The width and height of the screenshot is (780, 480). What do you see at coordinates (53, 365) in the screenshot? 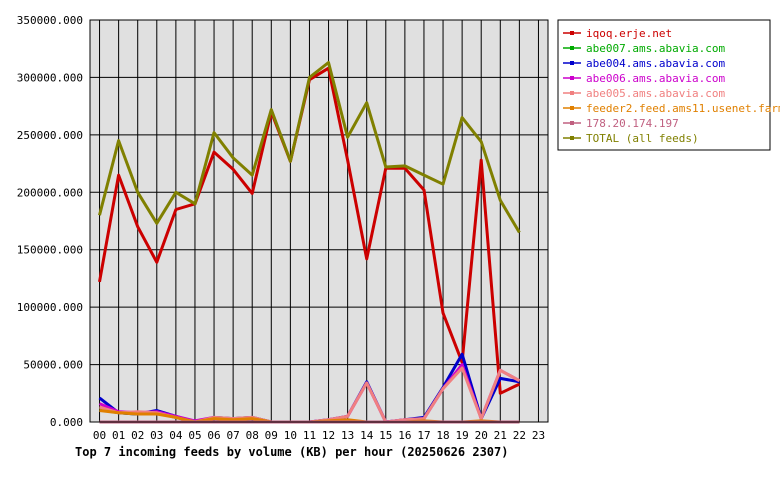
I see `y-tick-label: 50000.000` at bounding box center [53, 365].